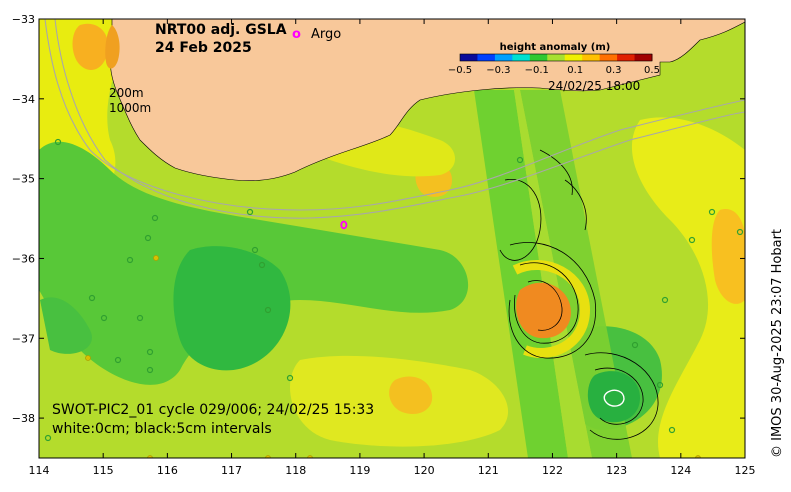 The width and height of the screenshot is (791, 492). I want to click on swot-zero-contour, so click(614, 398).